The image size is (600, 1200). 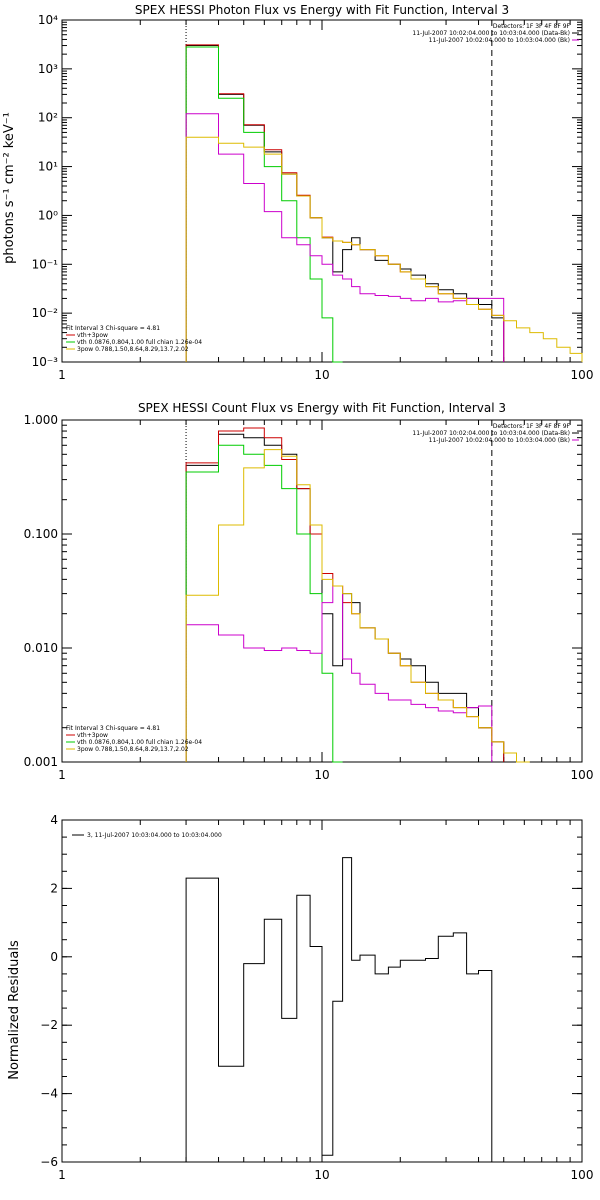 I want to click on y-tick-label: 10³, so click(x=48, y=69).